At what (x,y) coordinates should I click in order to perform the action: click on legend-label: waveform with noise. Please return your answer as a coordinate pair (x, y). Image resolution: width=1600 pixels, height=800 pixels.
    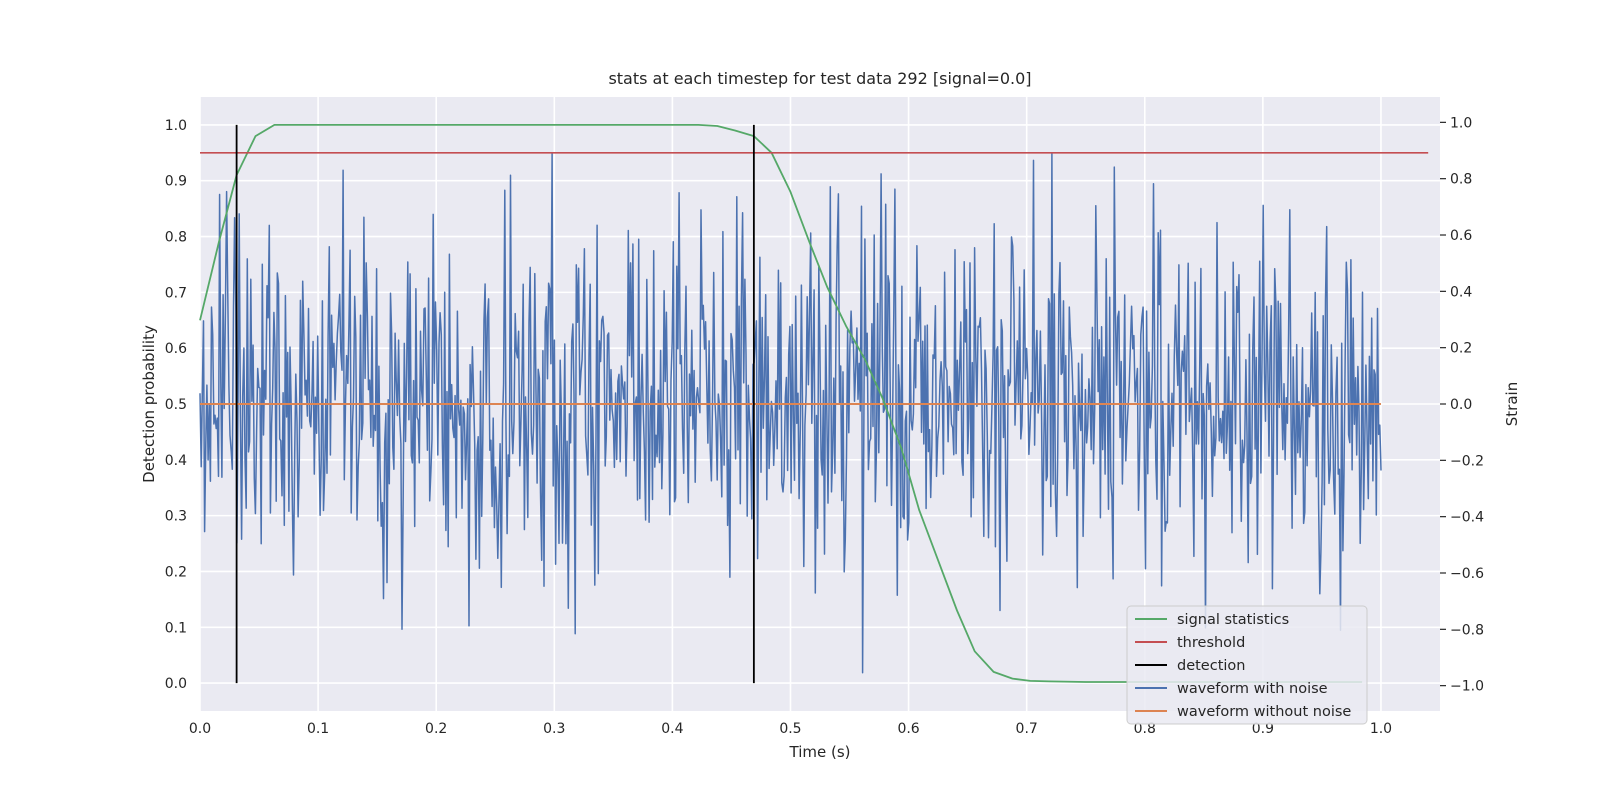
    Looking at the image, I should click on (1252, 689).